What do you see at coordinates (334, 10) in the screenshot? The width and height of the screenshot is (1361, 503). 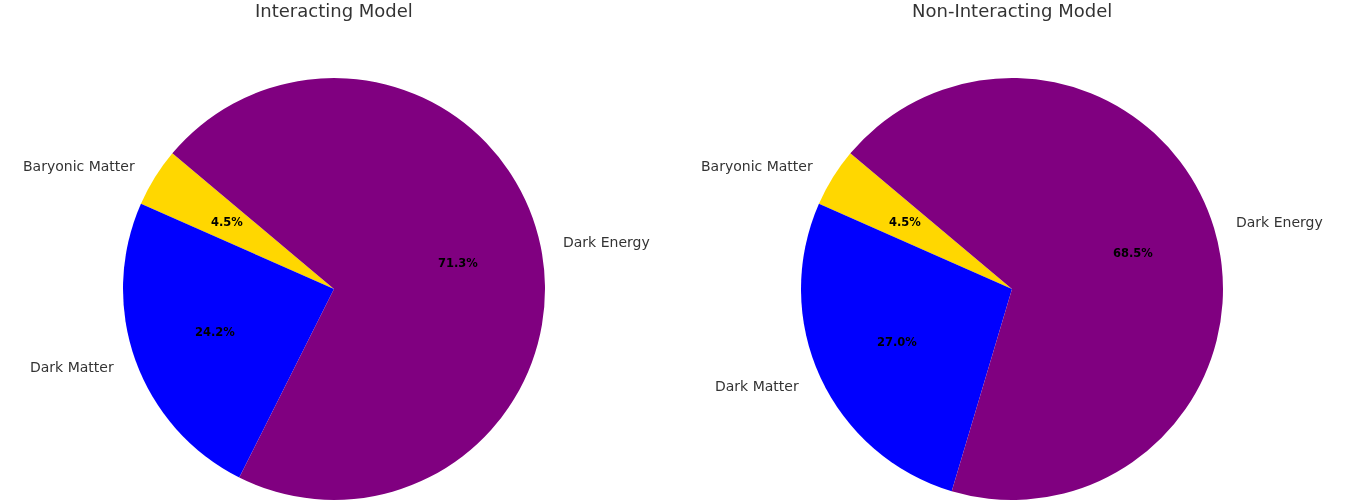 I see `chart-title: Interacting Model` at bounding box center [334, 10].